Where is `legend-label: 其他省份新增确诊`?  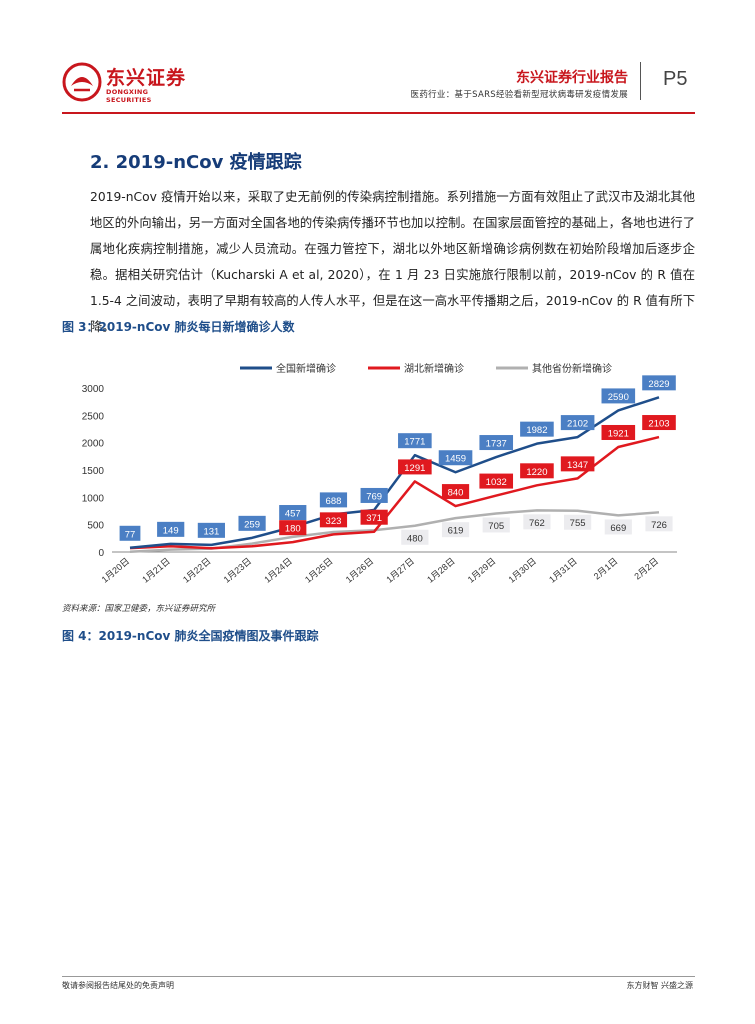
legend-label: 其他省份新增确诊 is located at coordinates (572, 368).